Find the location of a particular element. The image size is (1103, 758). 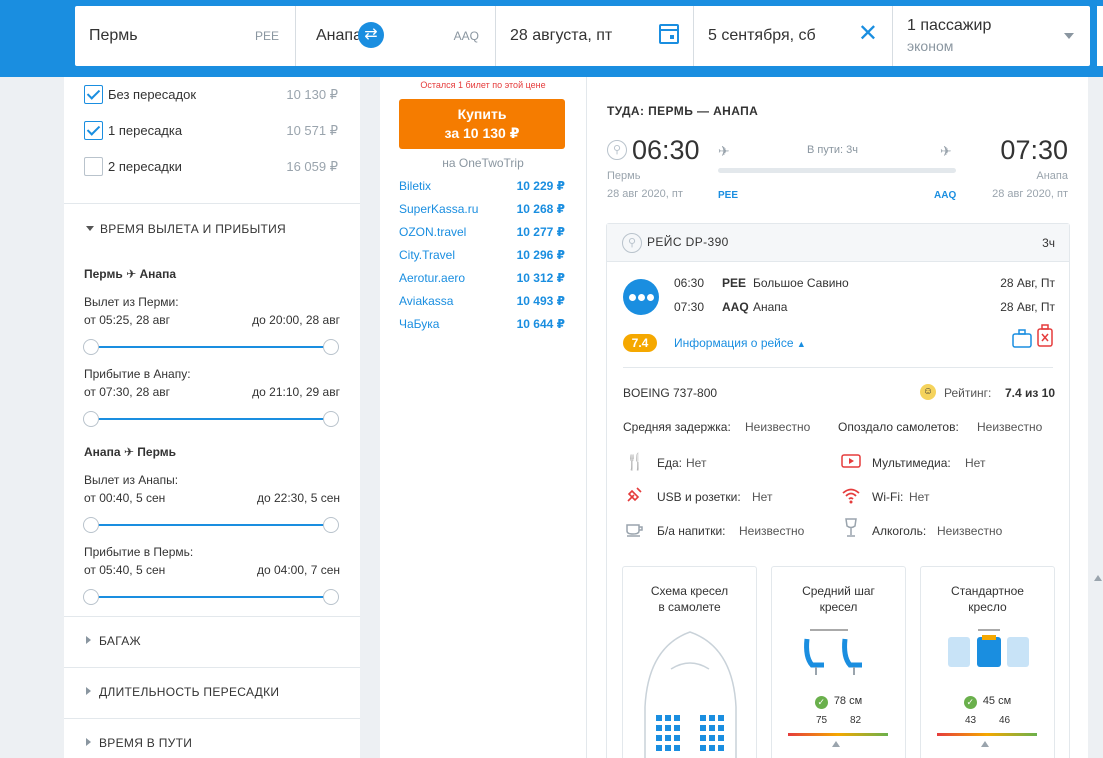

caret-up-icon: ▲ is located at coordinates (801, 344).